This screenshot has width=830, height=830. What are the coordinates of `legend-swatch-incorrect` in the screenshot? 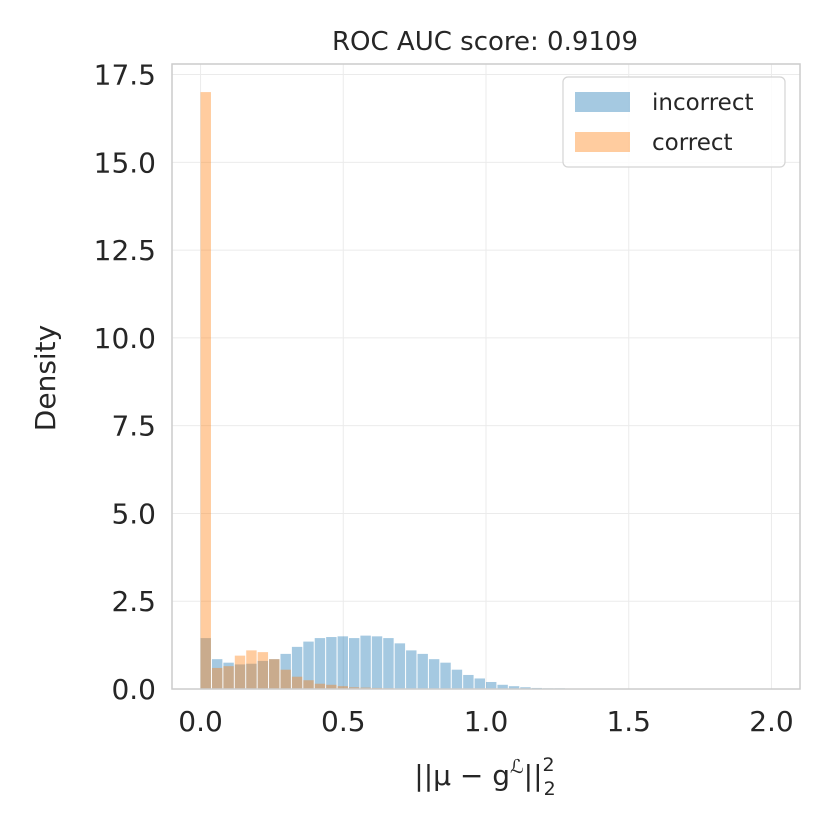 It's located at (602, 102).